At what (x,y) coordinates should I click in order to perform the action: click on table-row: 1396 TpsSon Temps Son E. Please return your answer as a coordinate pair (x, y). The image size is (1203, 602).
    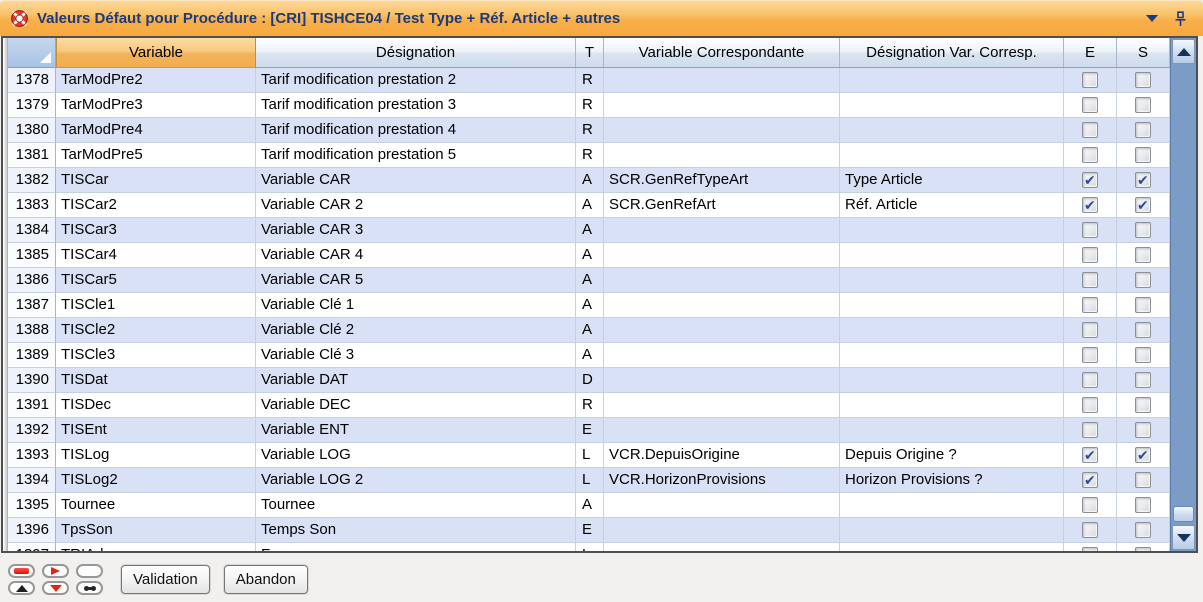
    Looking at the image, I should click on (589, 530).